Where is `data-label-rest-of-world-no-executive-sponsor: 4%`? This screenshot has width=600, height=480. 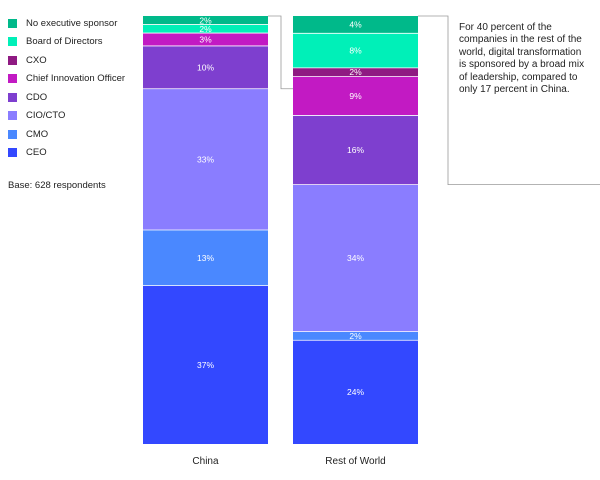 data-label-rest-of-world-no-executive-sponsor: 4% is located at coordinates (355, 25).